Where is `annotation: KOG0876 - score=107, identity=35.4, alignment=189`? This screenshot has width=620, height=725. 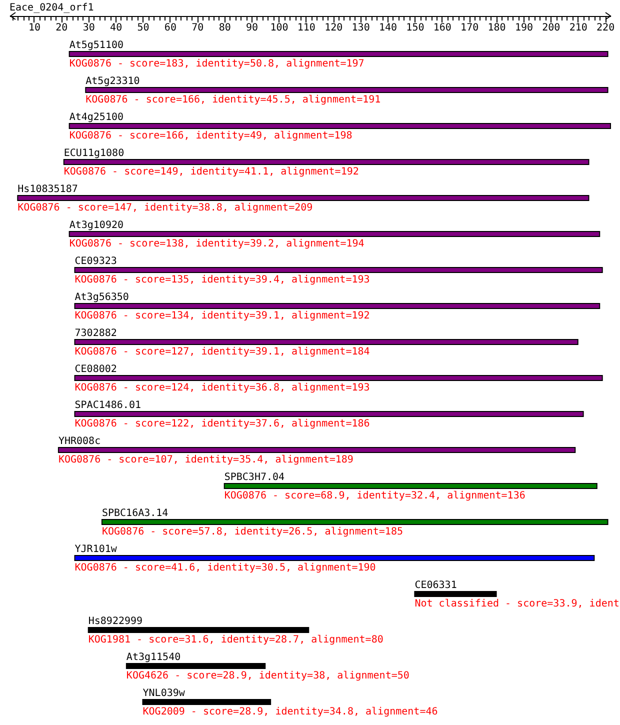
annotation: KOG0876 - score=107, identity=35.4, alignment=189 is located at coordinates (206, 460).